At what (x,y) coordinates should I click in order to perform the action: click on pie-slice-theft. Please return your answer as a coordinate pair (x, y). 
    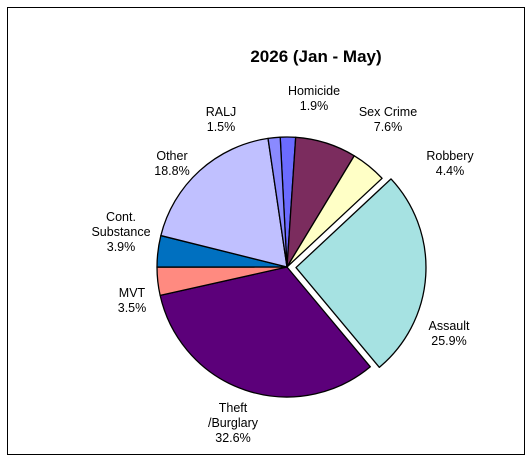
    Looking at the image, I should click on (265, 332).